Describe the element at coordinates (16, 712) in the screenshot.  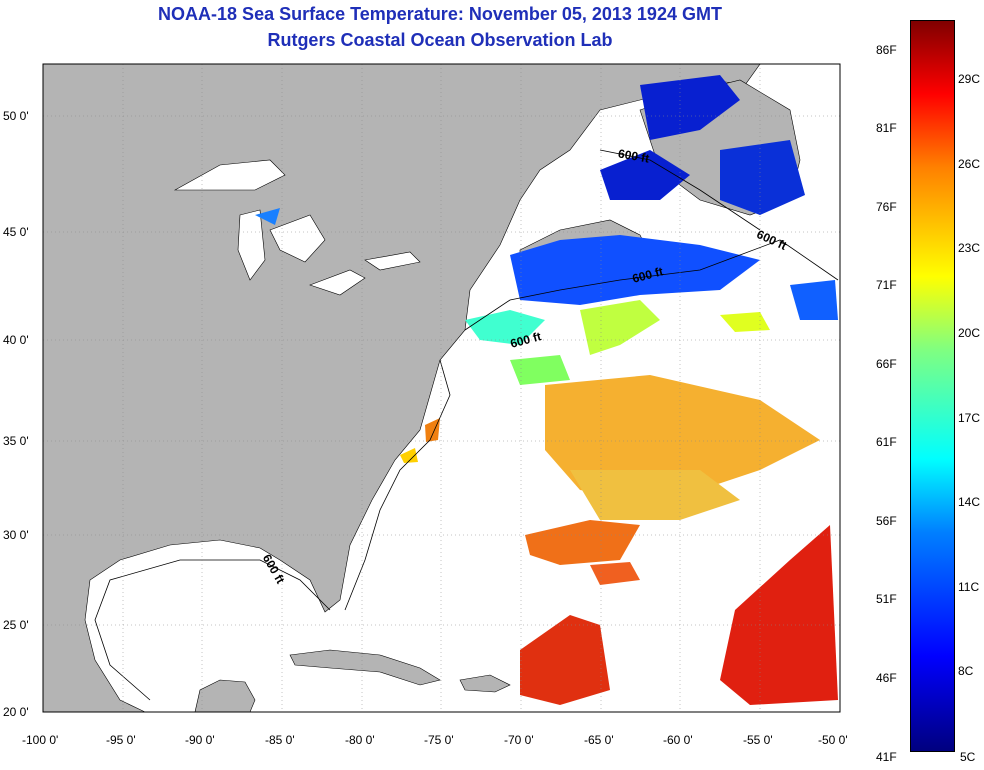
I see `lat-tick-label: 20 0'` at that location.